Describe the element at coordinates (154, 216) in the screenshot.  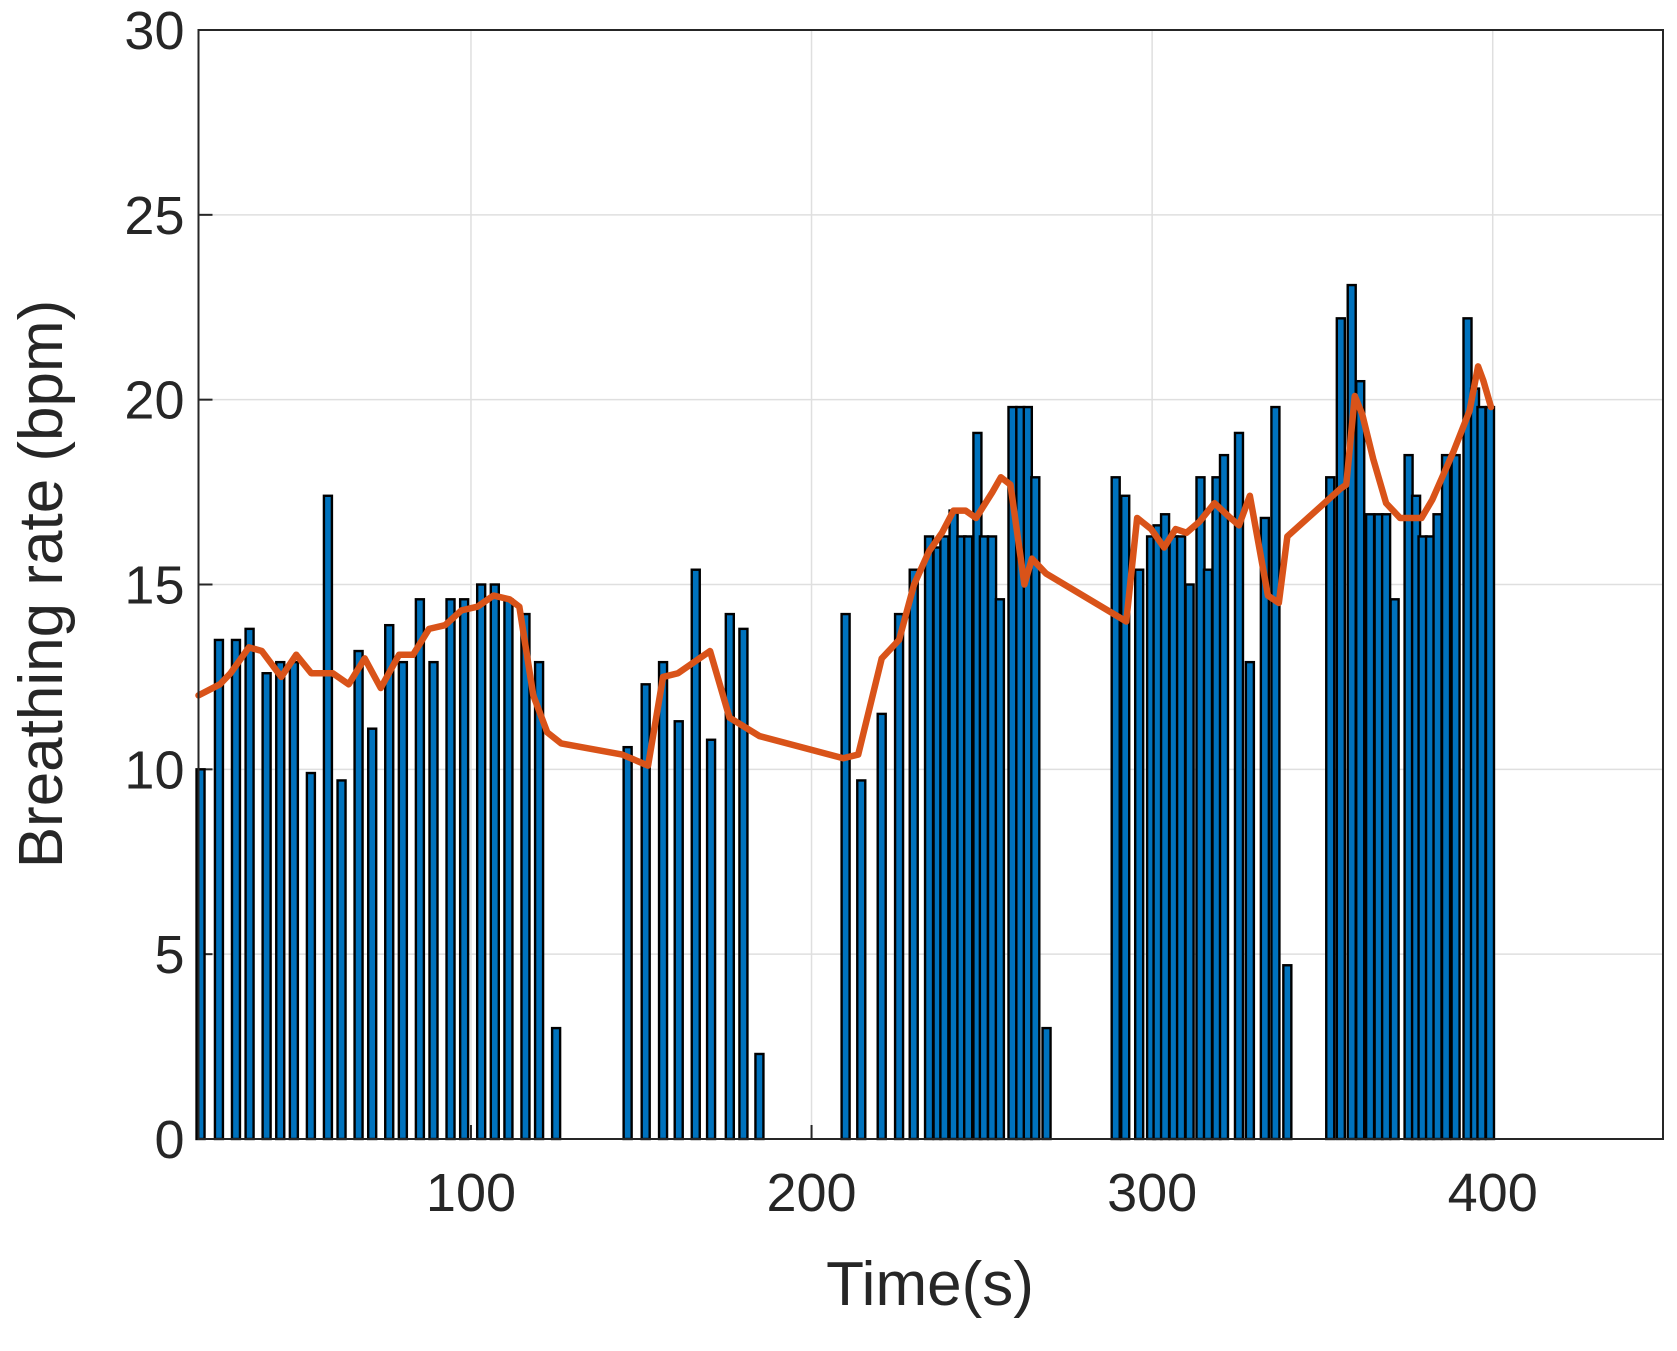
I see `y-tick-label: 25` at that location.